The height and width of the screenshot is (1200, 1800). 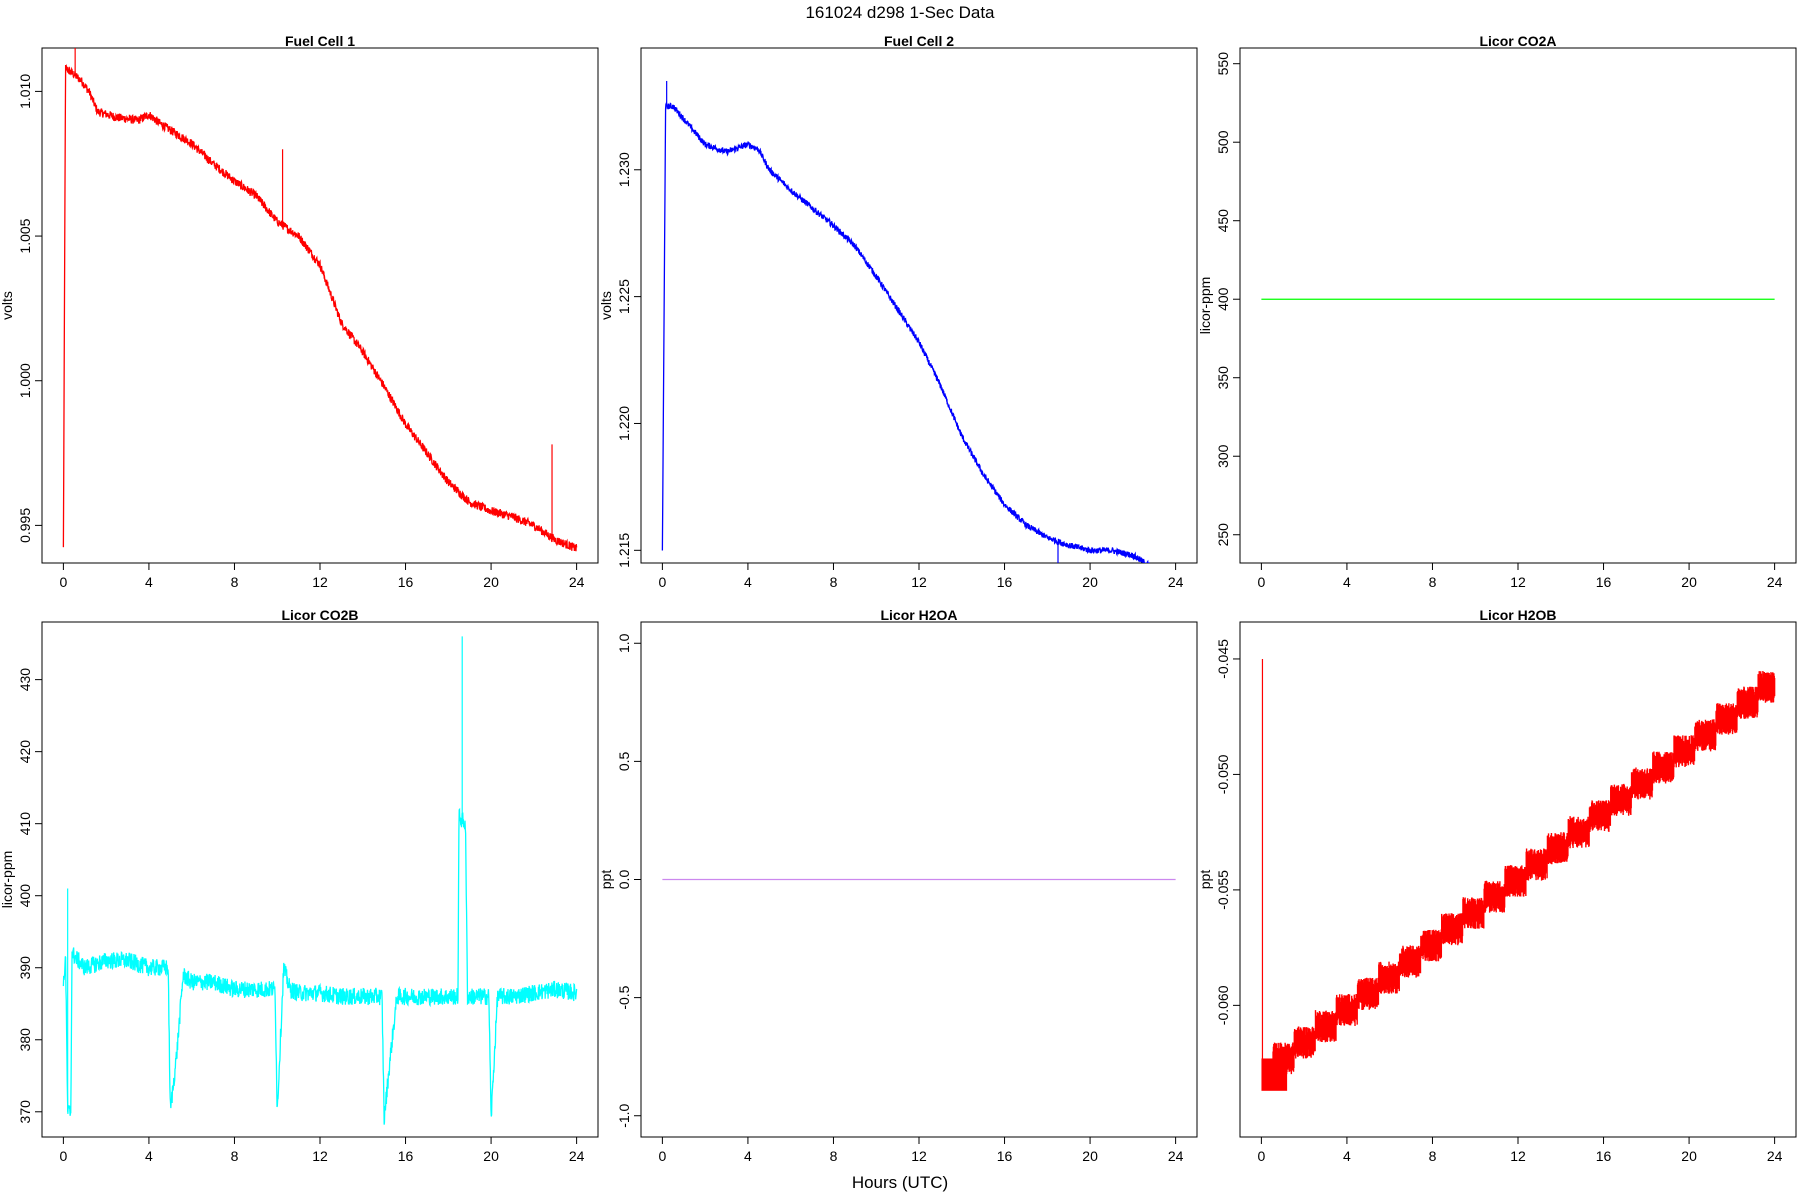 I want to click on y-tick-label: -1.0, so click(x=624, y=1115).